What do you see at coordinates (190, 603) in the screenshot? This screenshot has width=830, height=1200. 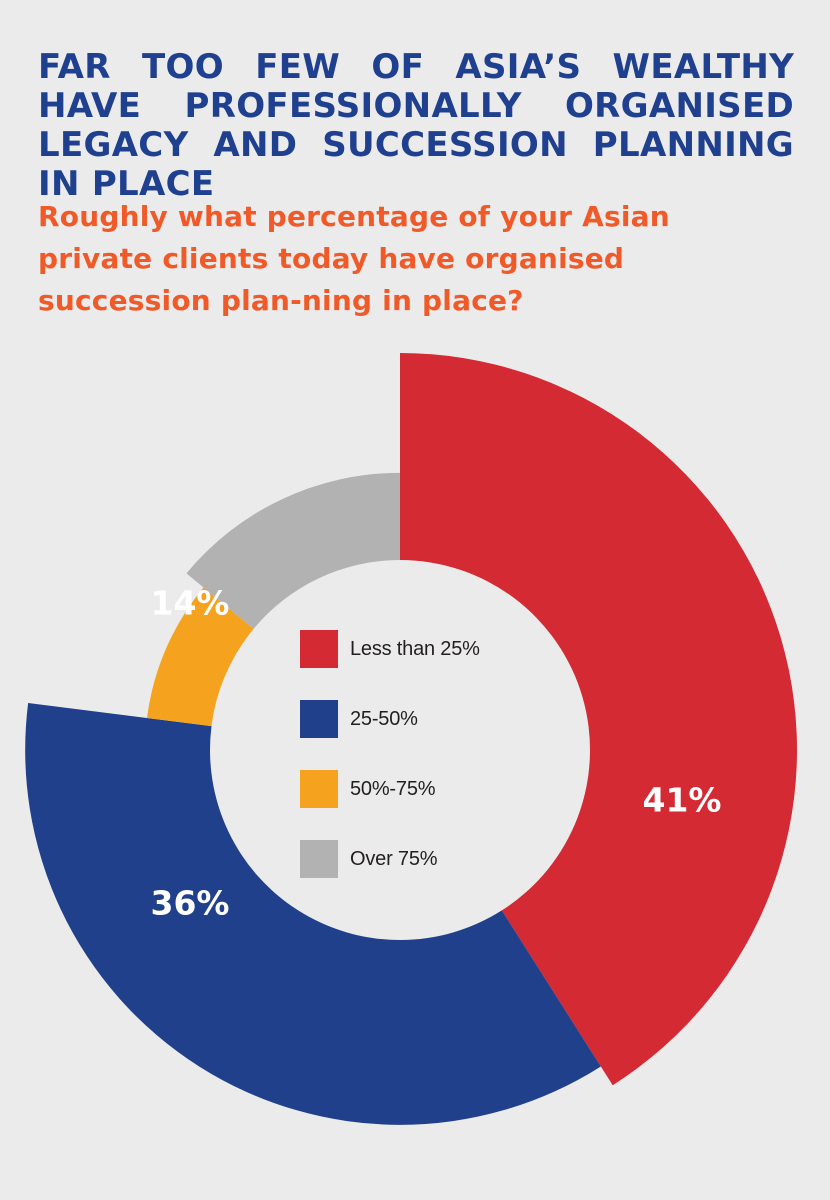 I see `slice-value-label: 14%` at bounding box center [190, 603].